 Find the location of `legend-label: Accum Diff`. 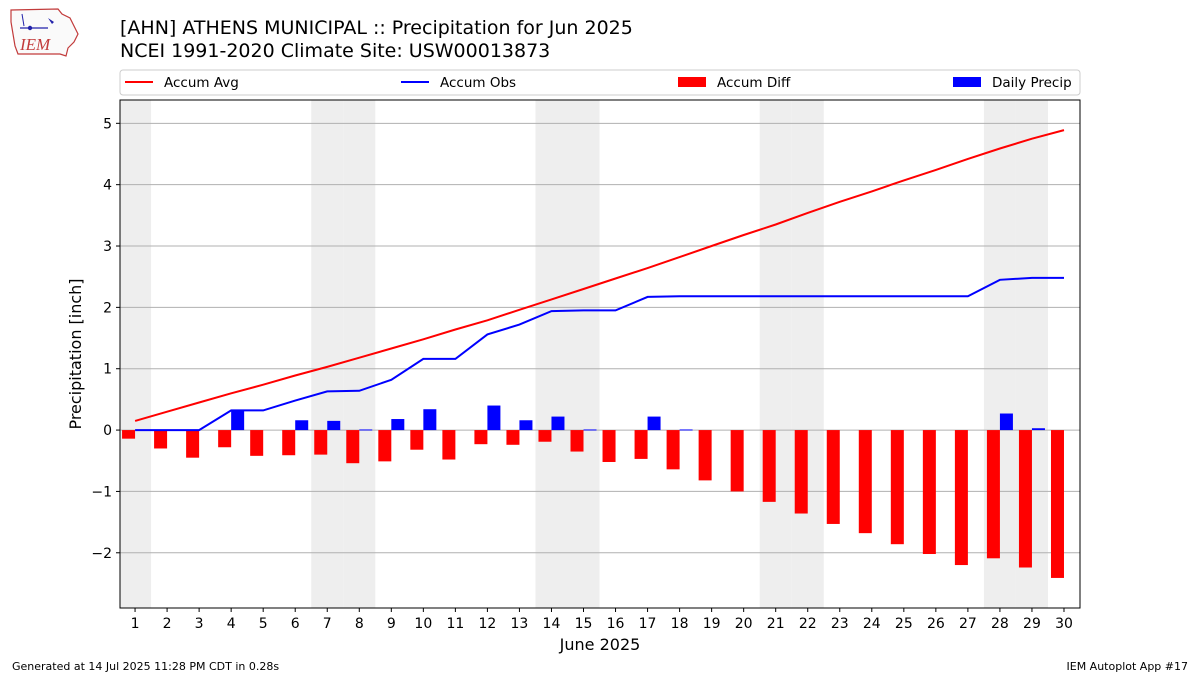

legend-label: Accum Diff is located at coordinates (754, 83).